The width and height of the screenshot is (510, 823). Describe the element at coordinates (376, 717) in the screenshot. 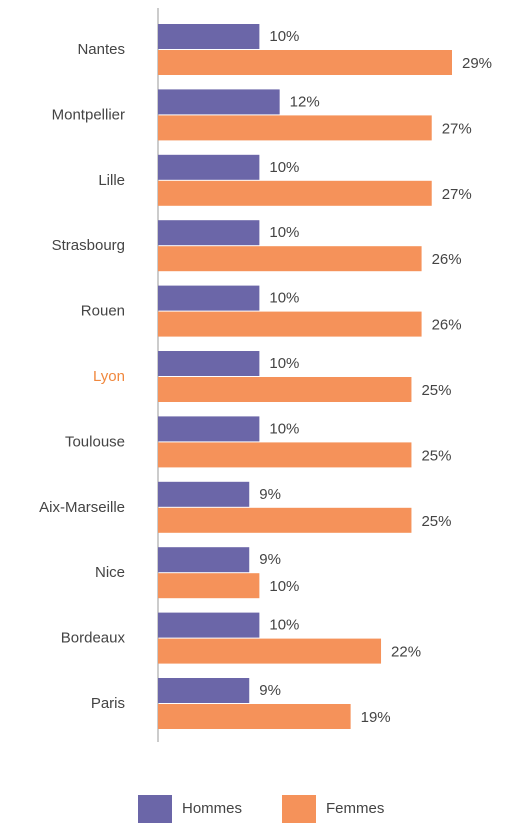

I see `value-label: 19%` at that location.